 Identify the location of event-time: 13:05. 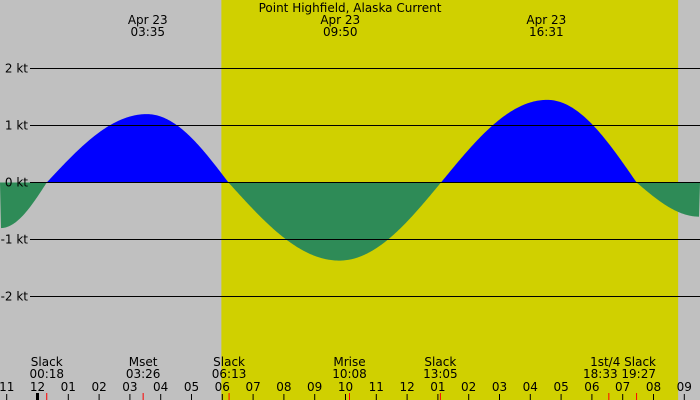
(440, 374).